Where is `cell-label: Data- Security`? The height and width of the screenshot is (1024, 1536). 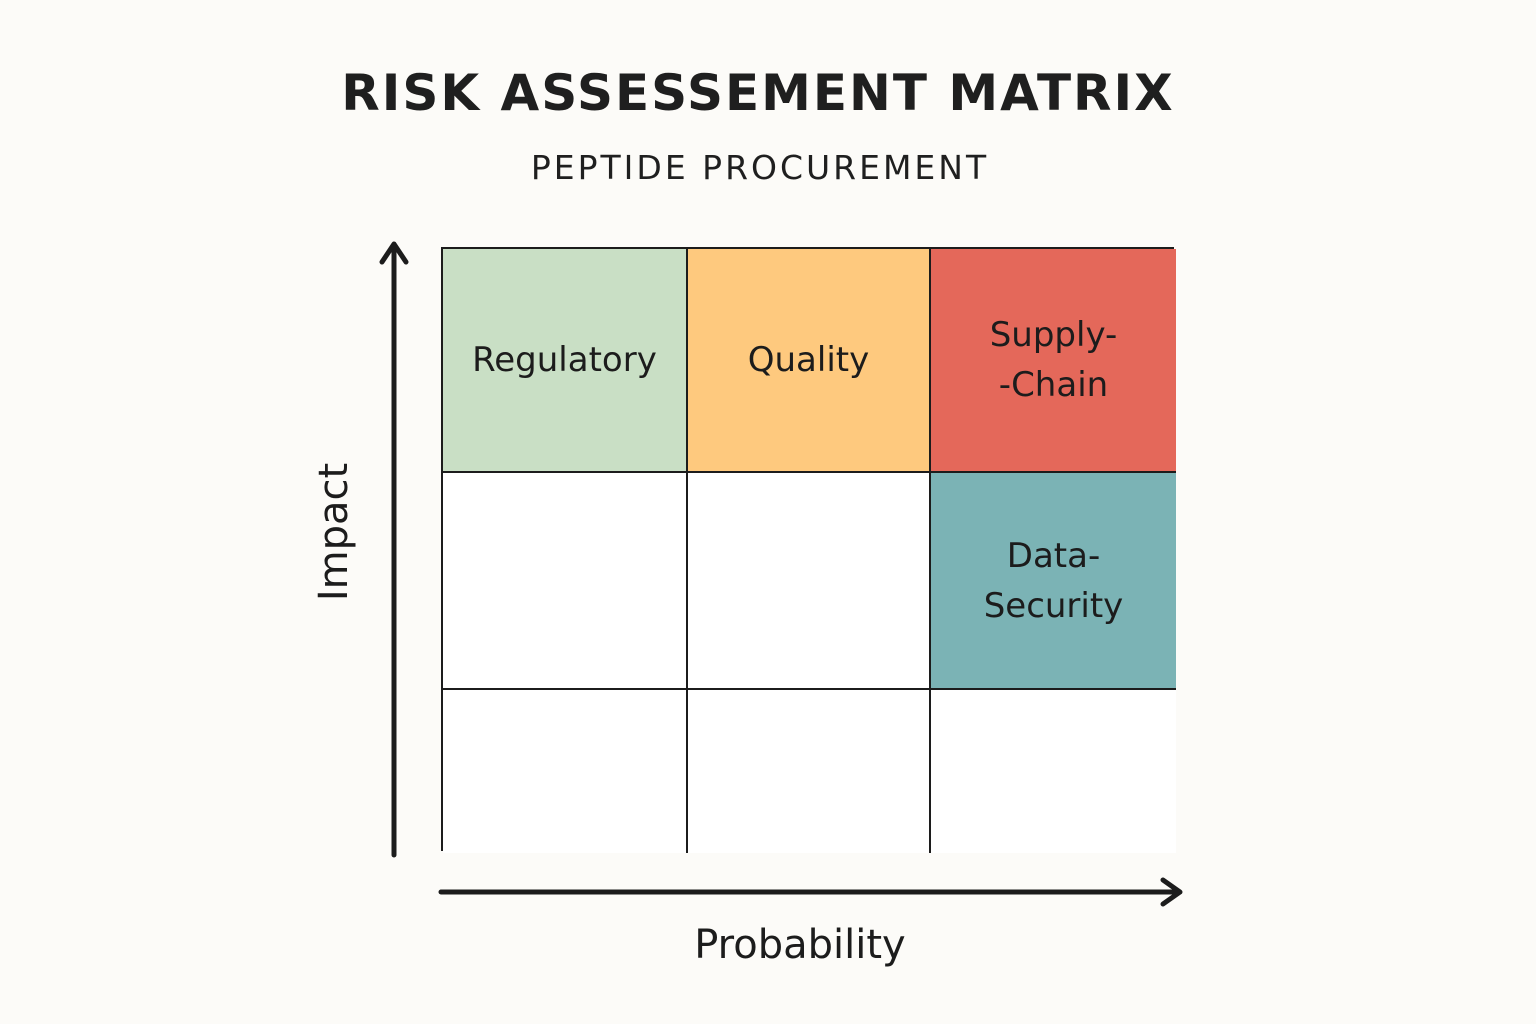 cell-label: Data- Security is located at coordinates (1053, 580).